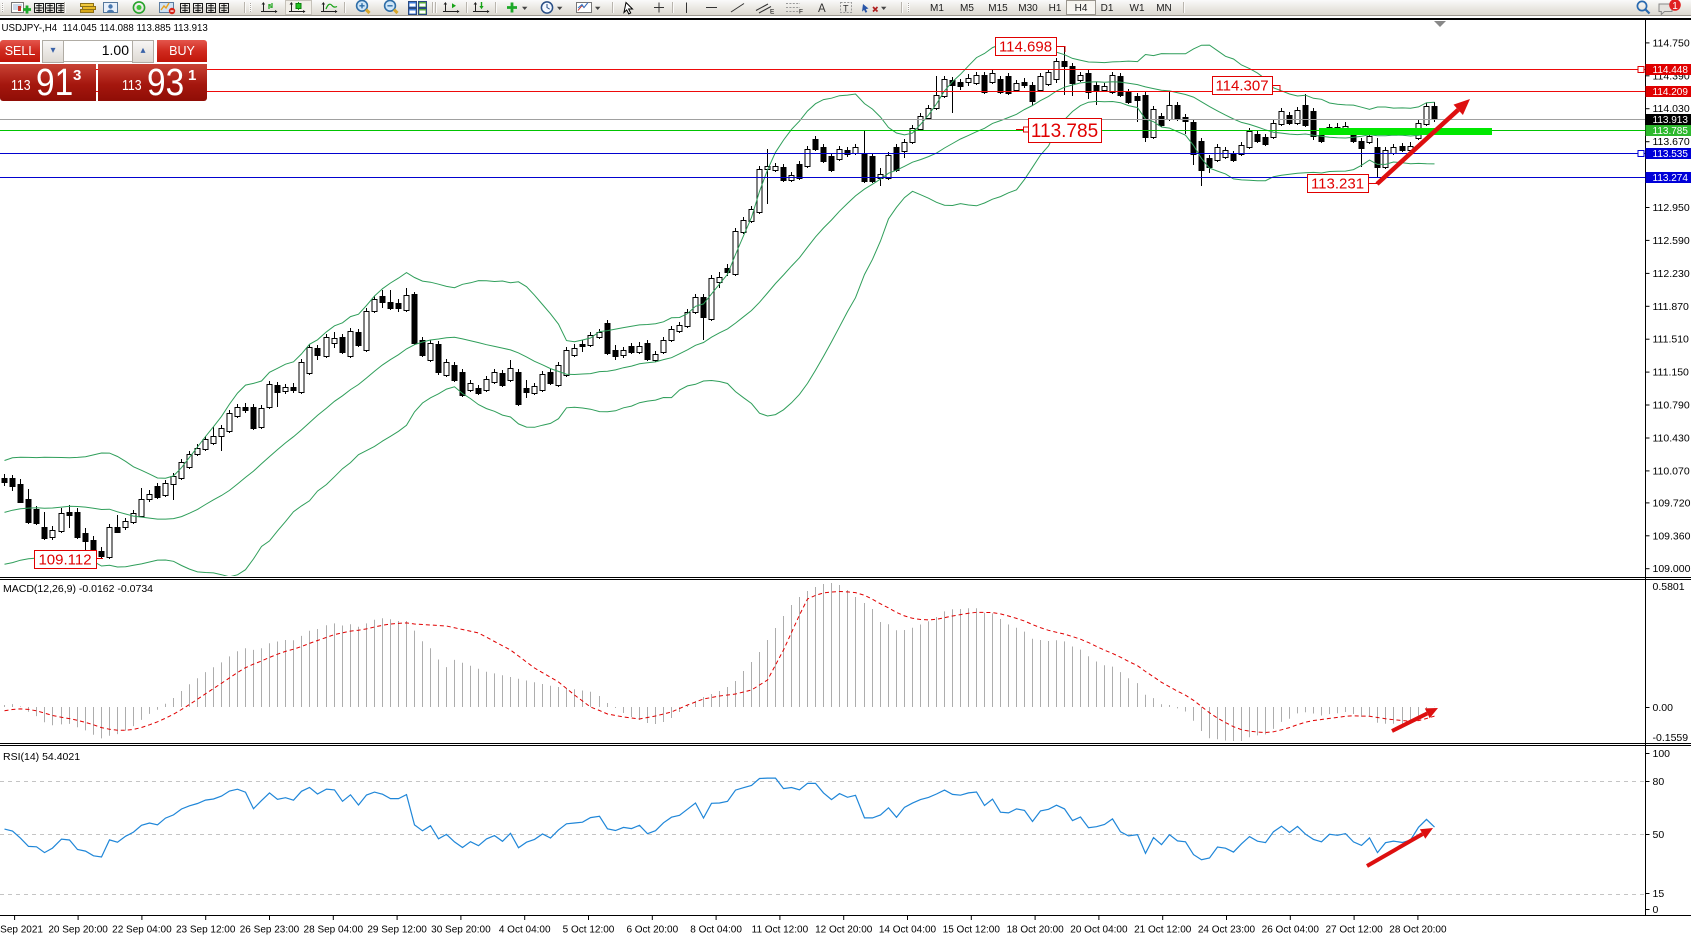  I want to click on svg-text: 0.5801, so click(1669, 587).